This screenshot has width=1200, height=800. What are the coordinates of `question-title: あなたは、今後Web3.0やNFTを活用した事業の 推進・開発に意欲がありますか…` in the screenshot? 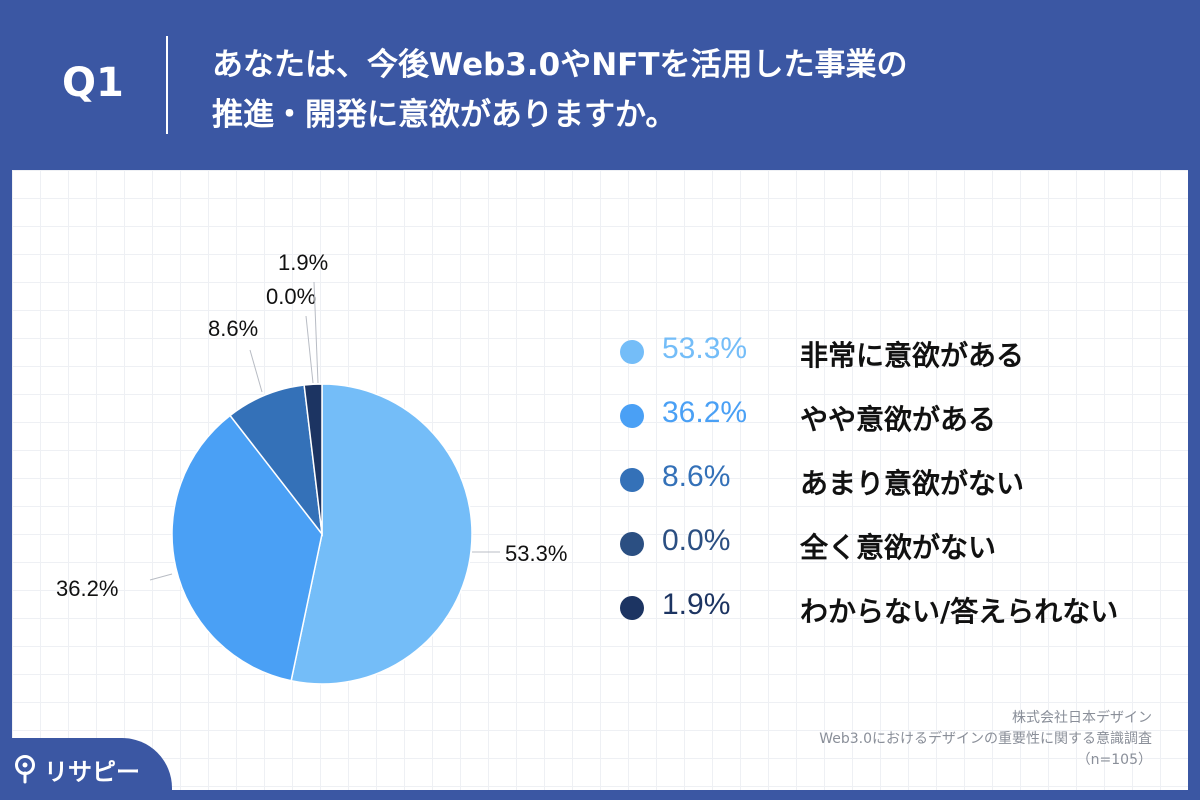 It's located at (662, 90).